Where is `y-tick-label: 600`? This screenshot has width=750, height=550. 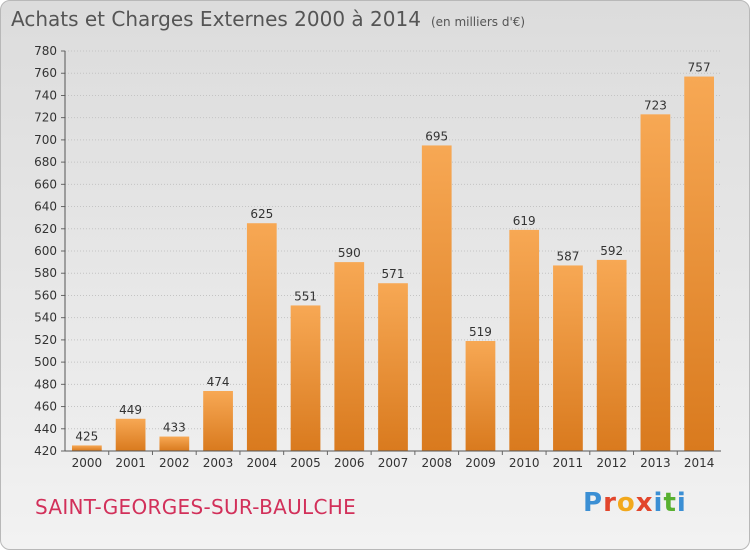 y-tick-label: 600 is located at coordinates (45, 251).